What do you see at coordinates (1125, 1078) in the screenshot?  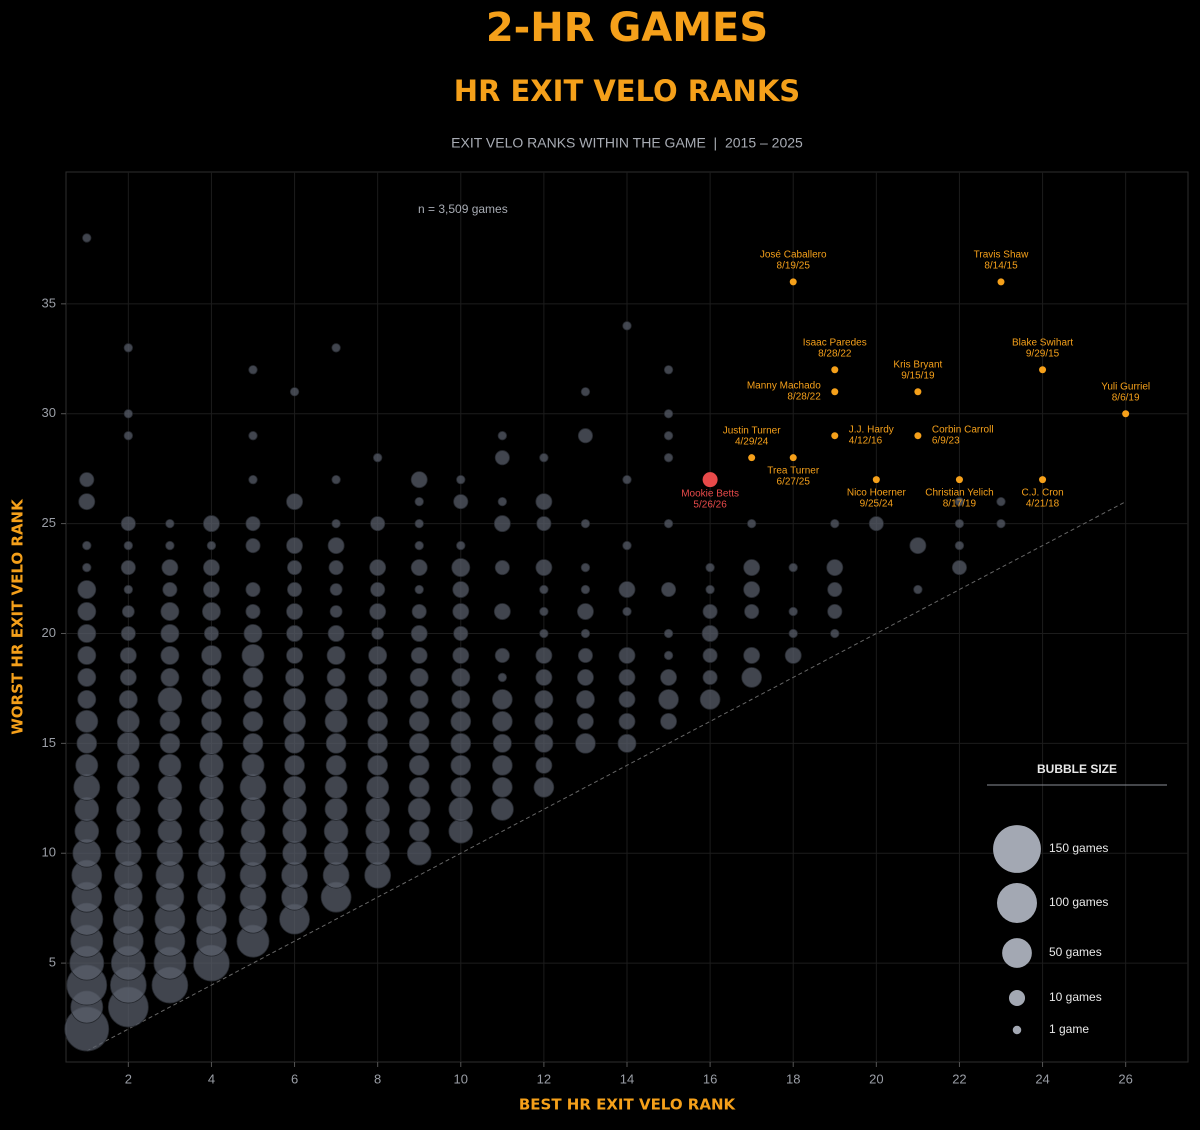 I see `x-tick-label: 26` at bounding box center [1125, 1078].